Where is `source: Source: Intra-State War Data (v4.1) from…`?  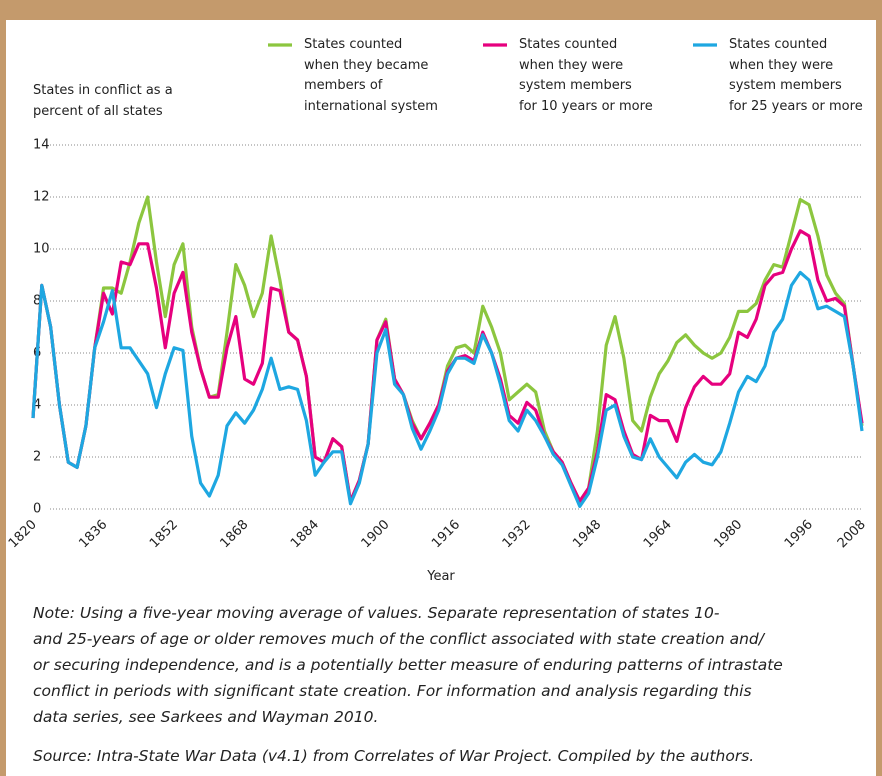
source: Source: Intra-State War Data (v4.1) from… is located at coordinates (394, 756).